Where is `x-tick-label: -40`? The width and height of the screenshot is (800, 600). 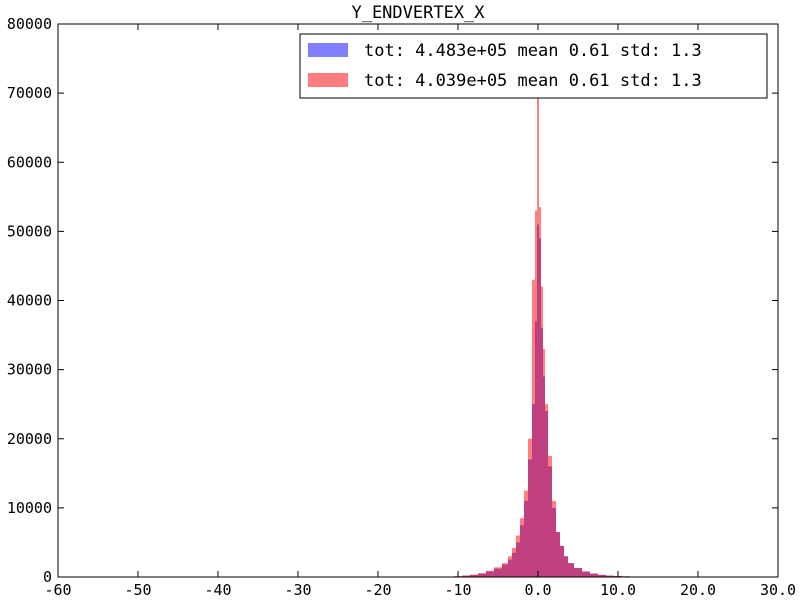
x-tick-label: -40 is located at coordinates (217, 590).